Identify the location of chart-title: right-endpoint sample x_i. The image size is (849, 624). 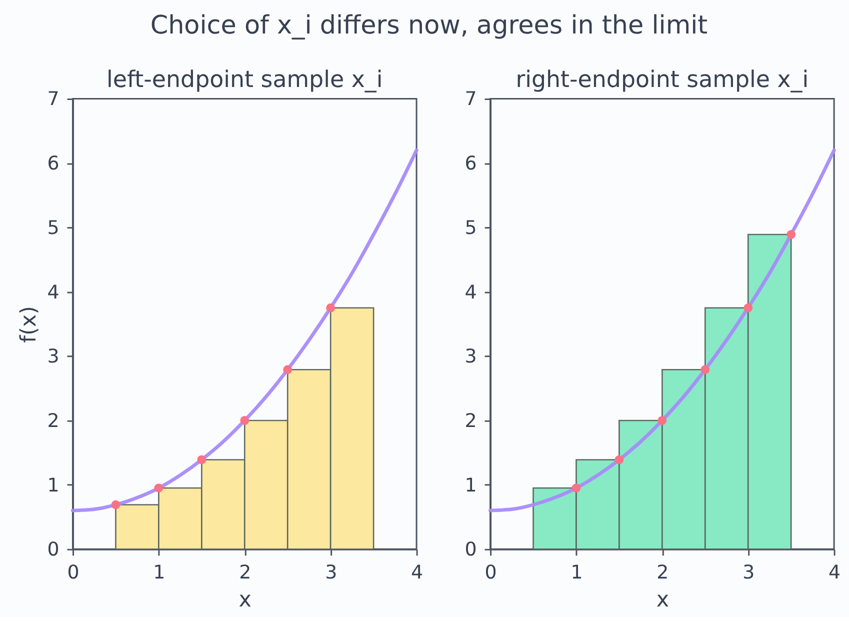
(662, 79).